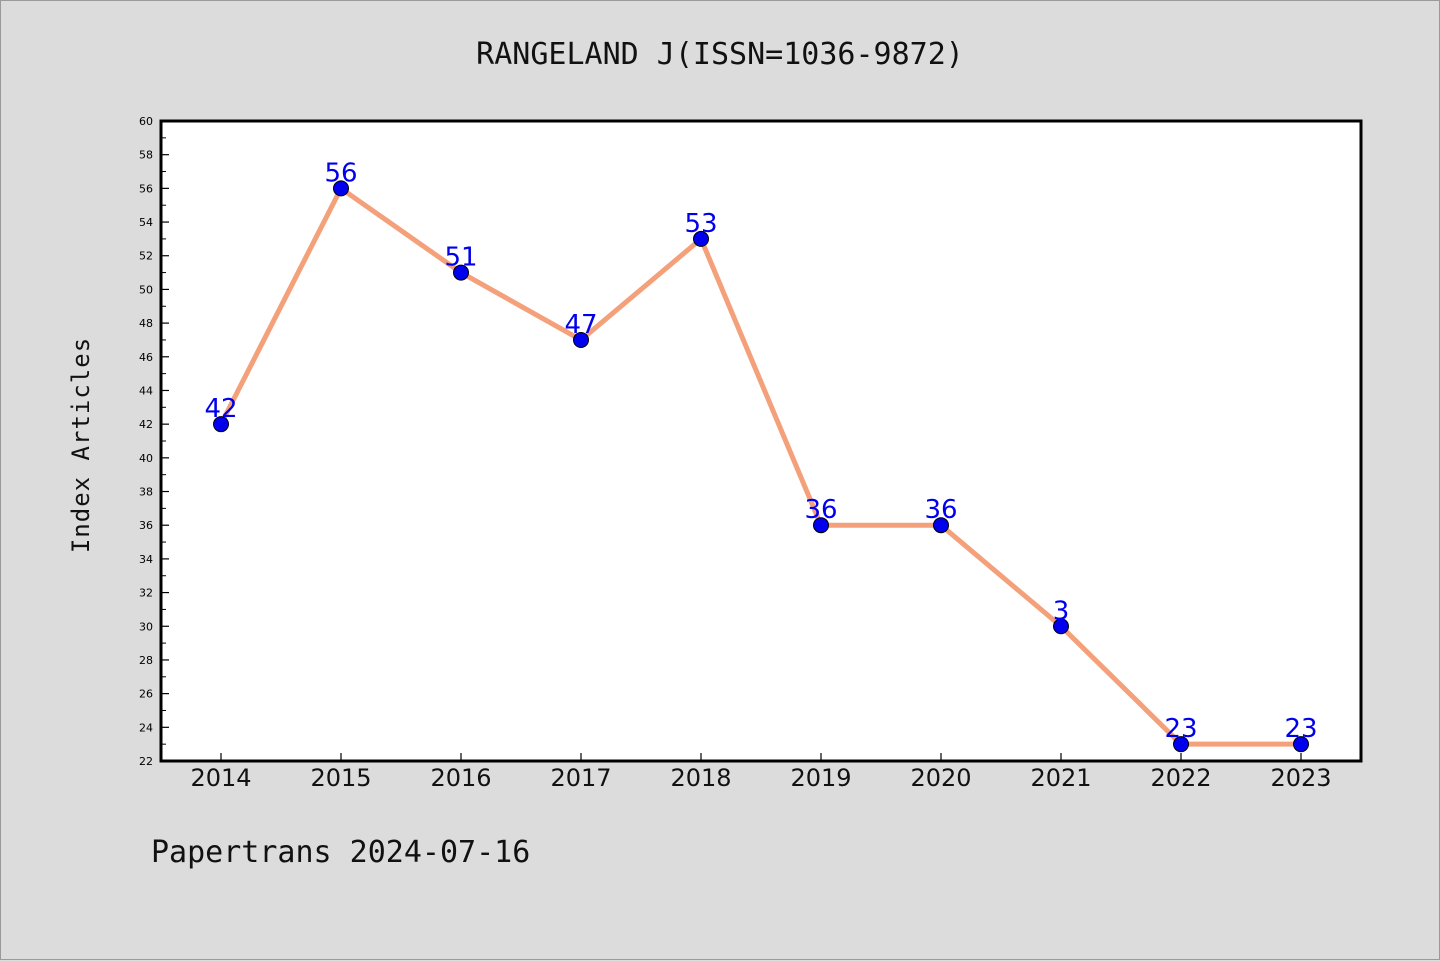 The height and width of the screenshot is (961, 1440). Describe the element at coordinates (146, 660) in the screenshot. I see `y-tick-label: 28` at that location.